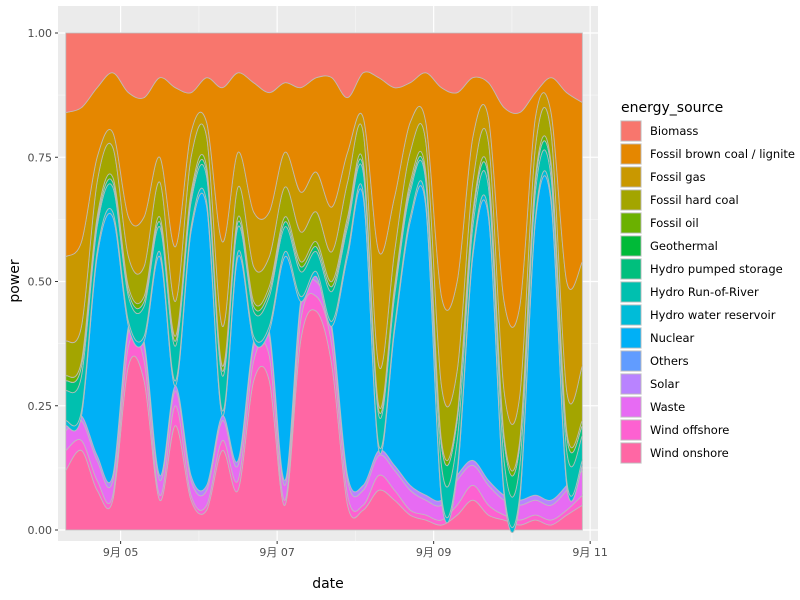 Image resolution: width=800 pixels, height=600 pixels. What do you see at coordinates (40, 530) in the screenshot?
I see `y-tick-label: 0.00` at bounding box center [40, 530].